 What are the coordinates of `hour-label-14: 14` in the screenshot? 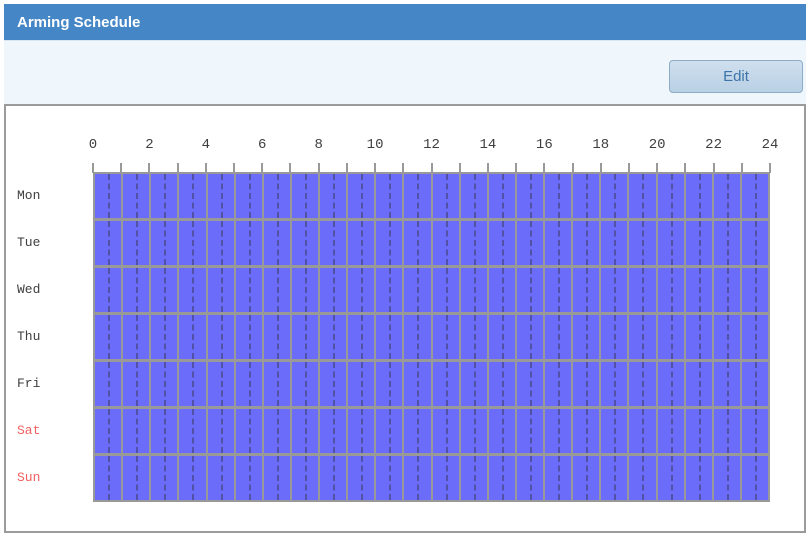 It's located at (488, 145).